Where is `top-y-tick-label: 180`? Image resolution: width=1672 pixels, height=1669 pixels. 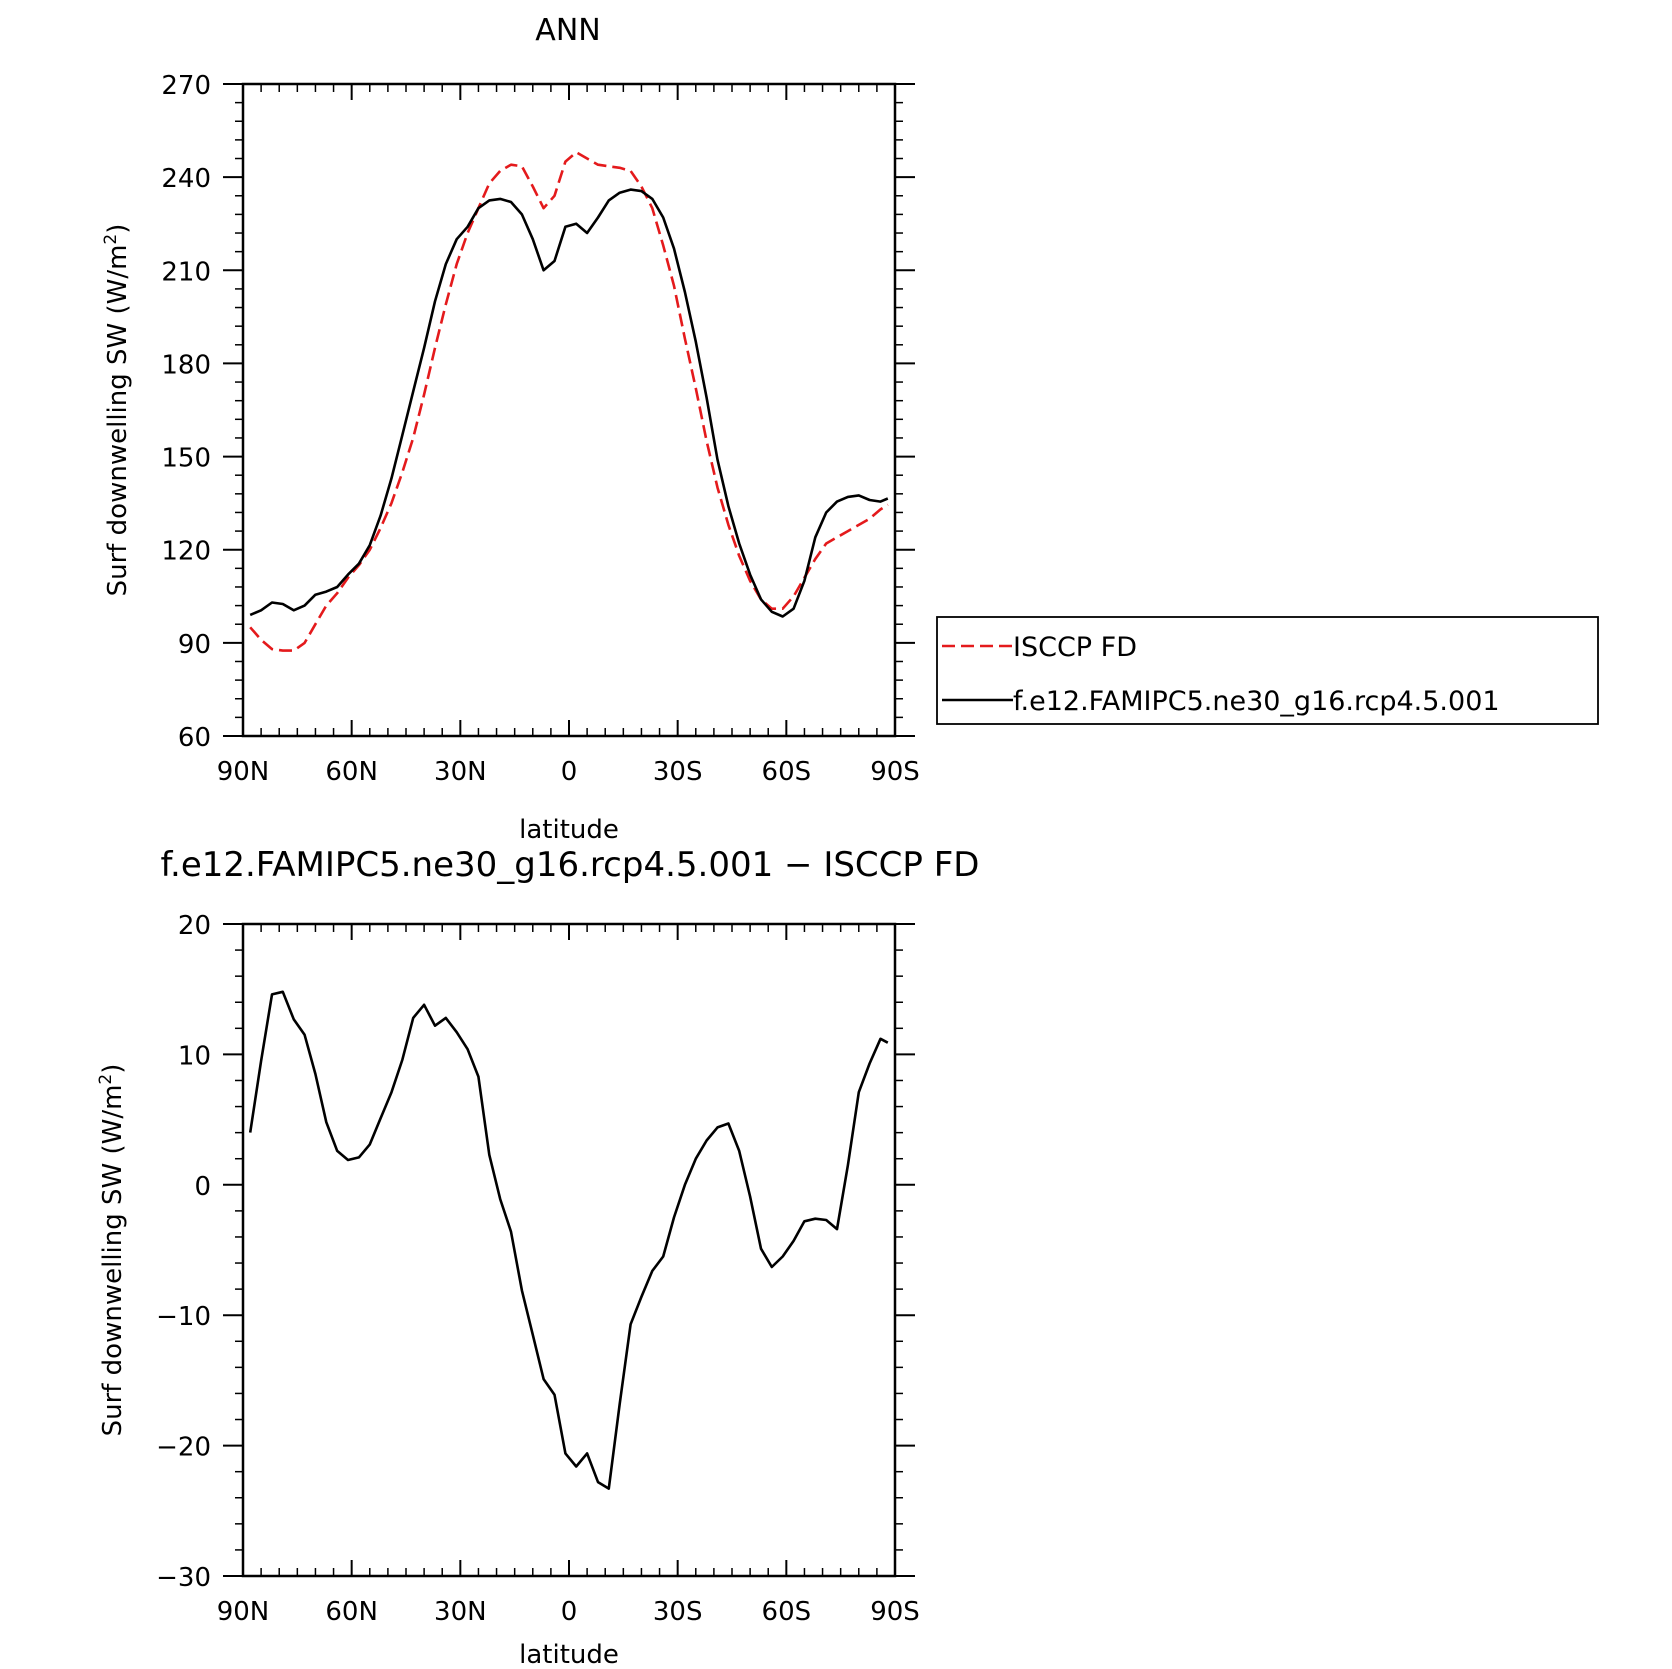 top-y-tick-label: 180 is located at coordinates (186, 365).